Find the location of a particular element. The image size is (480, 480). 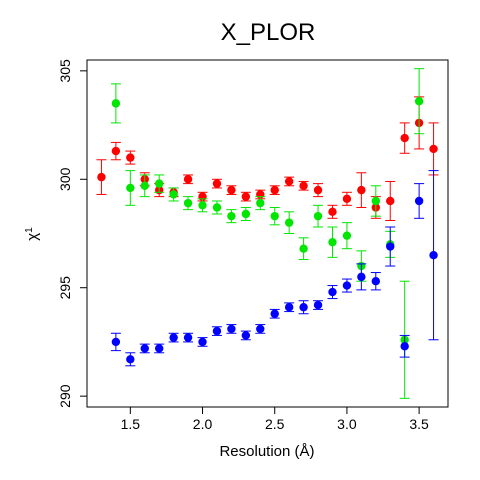

y-axis-title: χ1 is located at coordinates (33, 234).